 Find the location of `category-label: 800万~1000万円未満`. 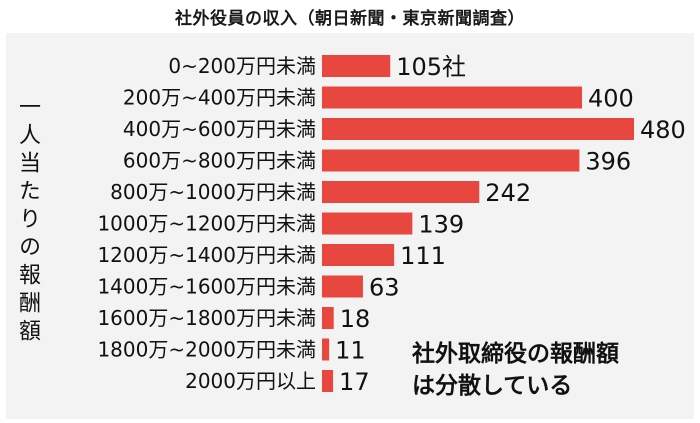

category-label: 800万~1000万円未満 is located at coordinates (213, 192).